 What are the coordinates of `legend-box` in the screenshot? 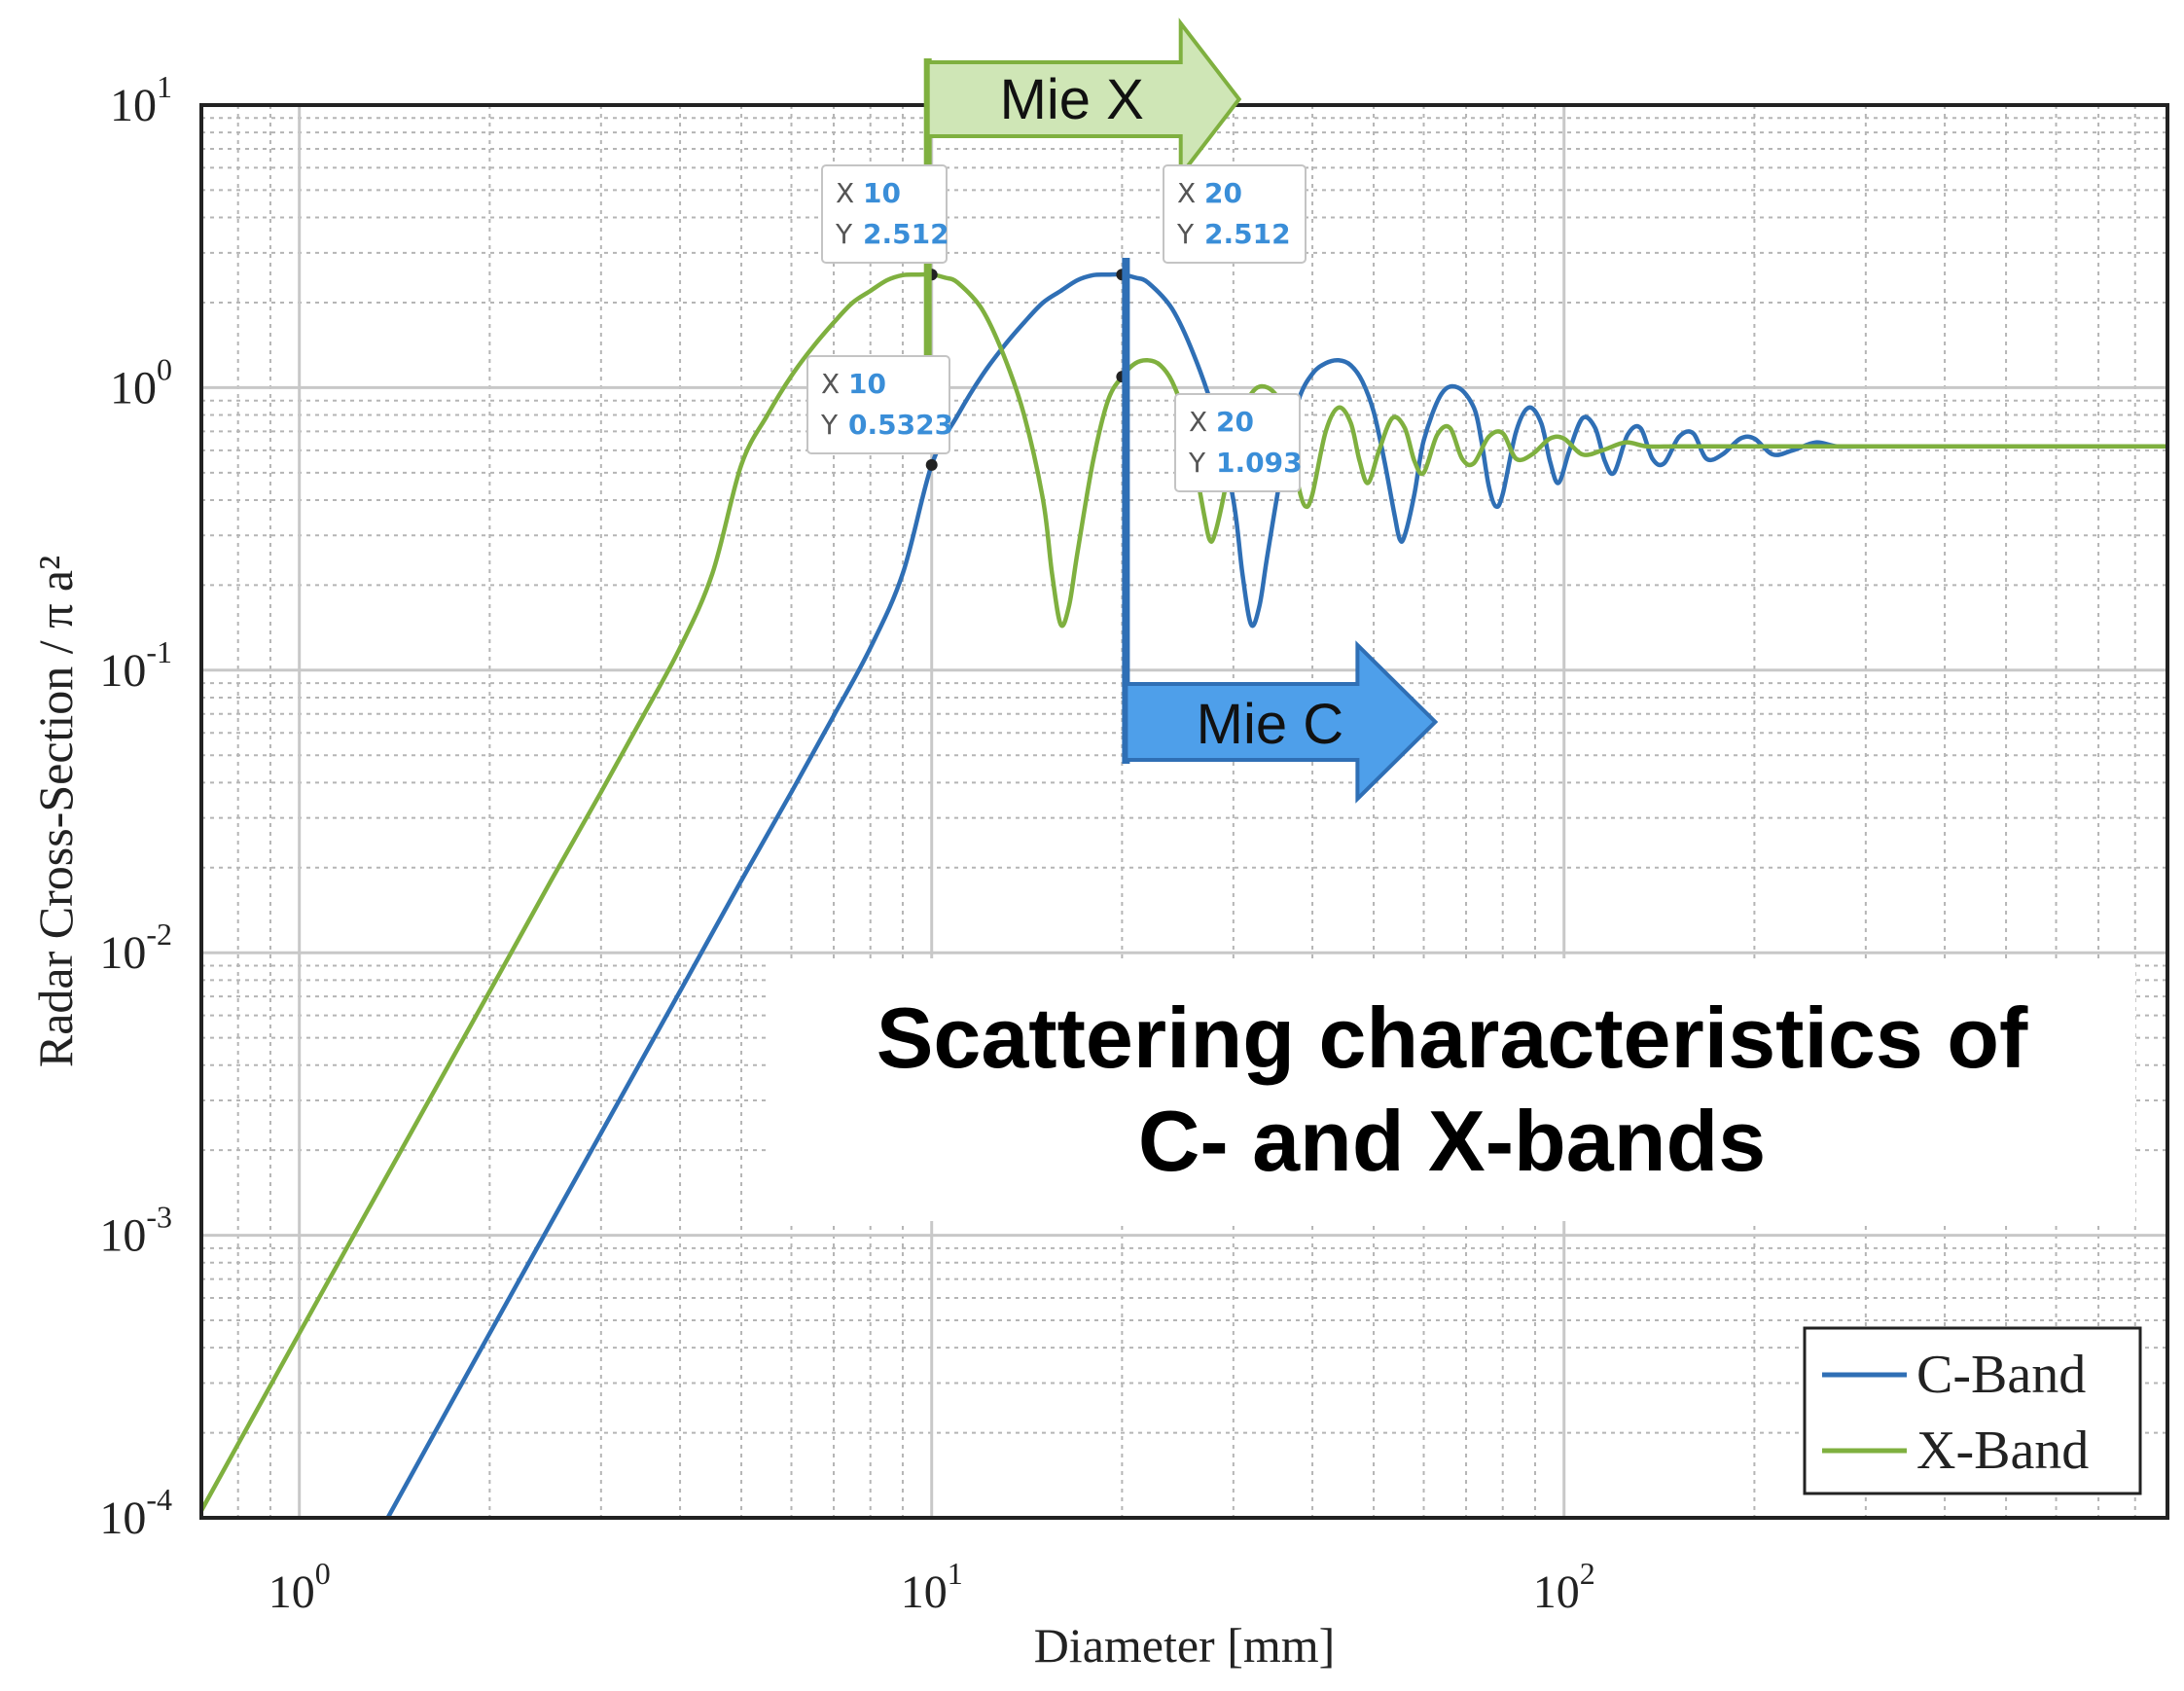 It's located at (1972, 1410).